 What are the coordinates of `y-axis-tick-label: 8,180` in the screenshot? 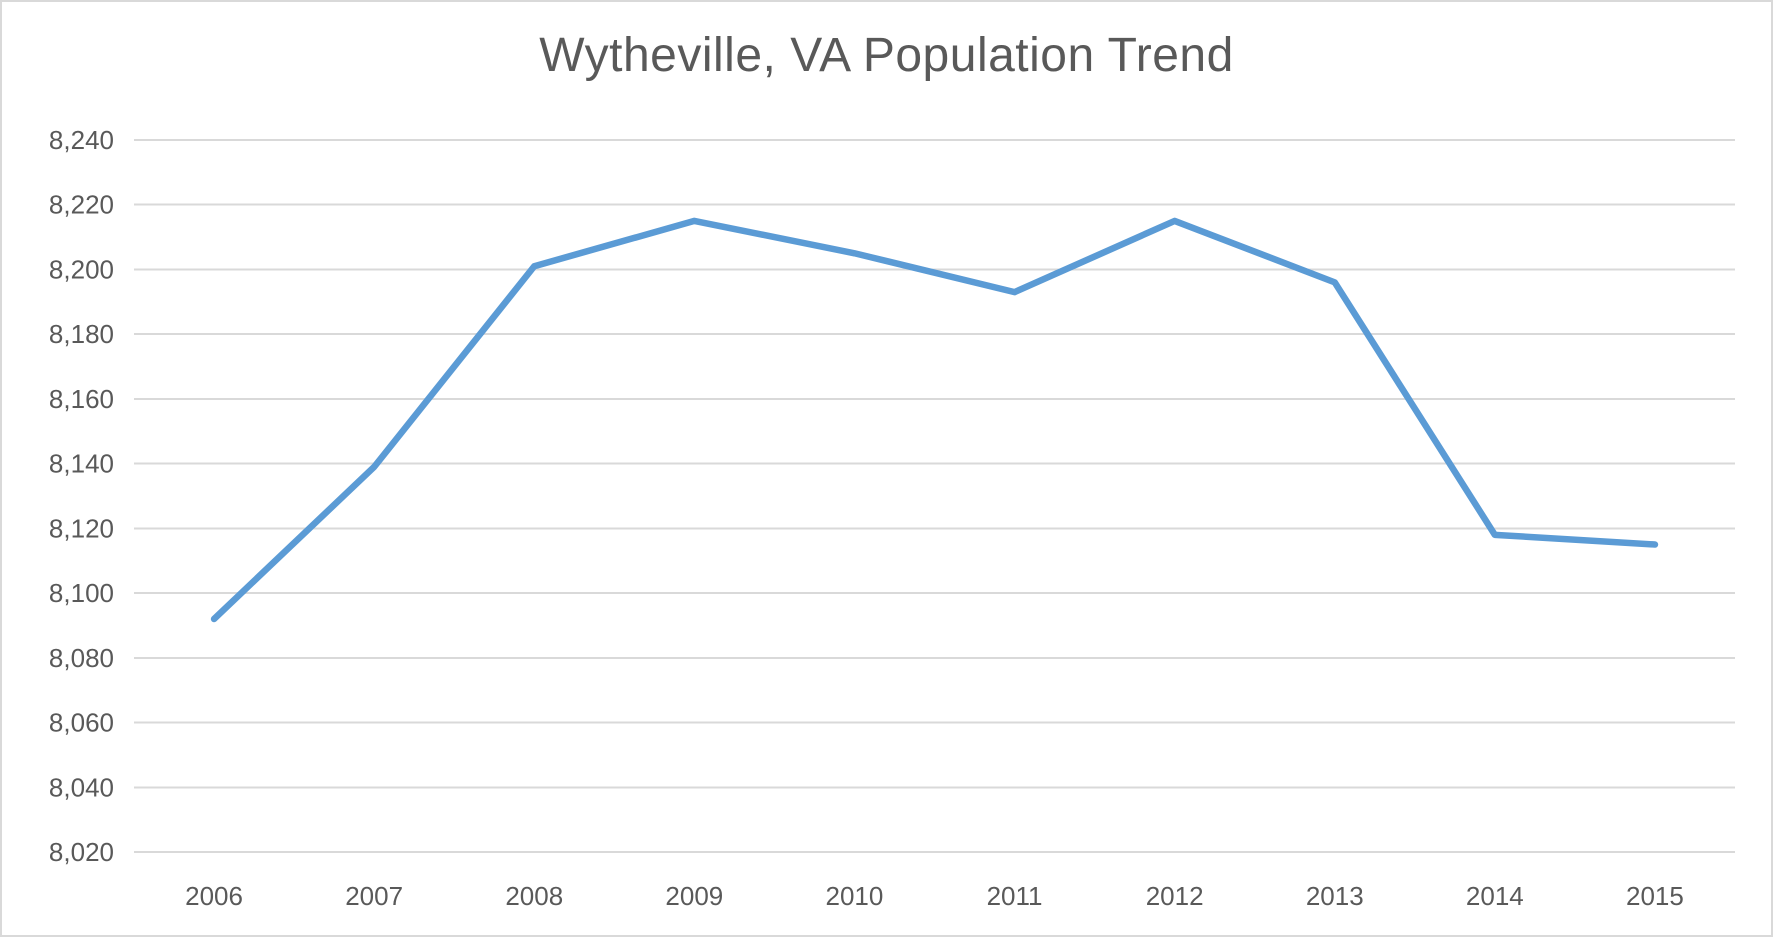 It's located at (81, 334).